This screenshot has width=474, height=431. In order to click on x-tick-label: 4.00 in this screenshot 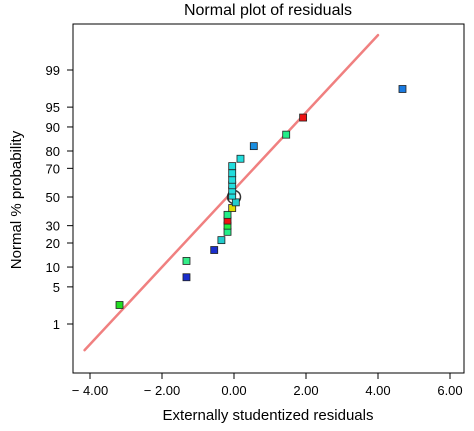, I will do `click(377, 390)`.